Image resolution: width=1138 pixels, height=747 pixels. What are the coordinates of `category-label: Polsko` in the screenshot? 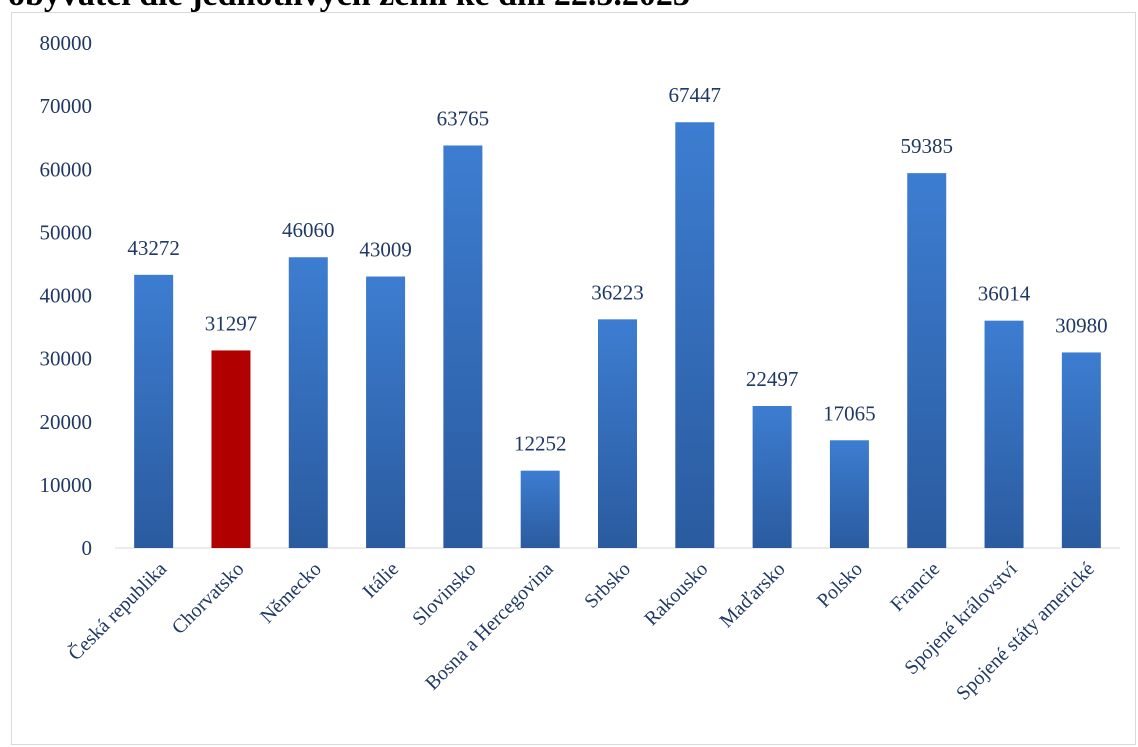 It's located at (840, 585).